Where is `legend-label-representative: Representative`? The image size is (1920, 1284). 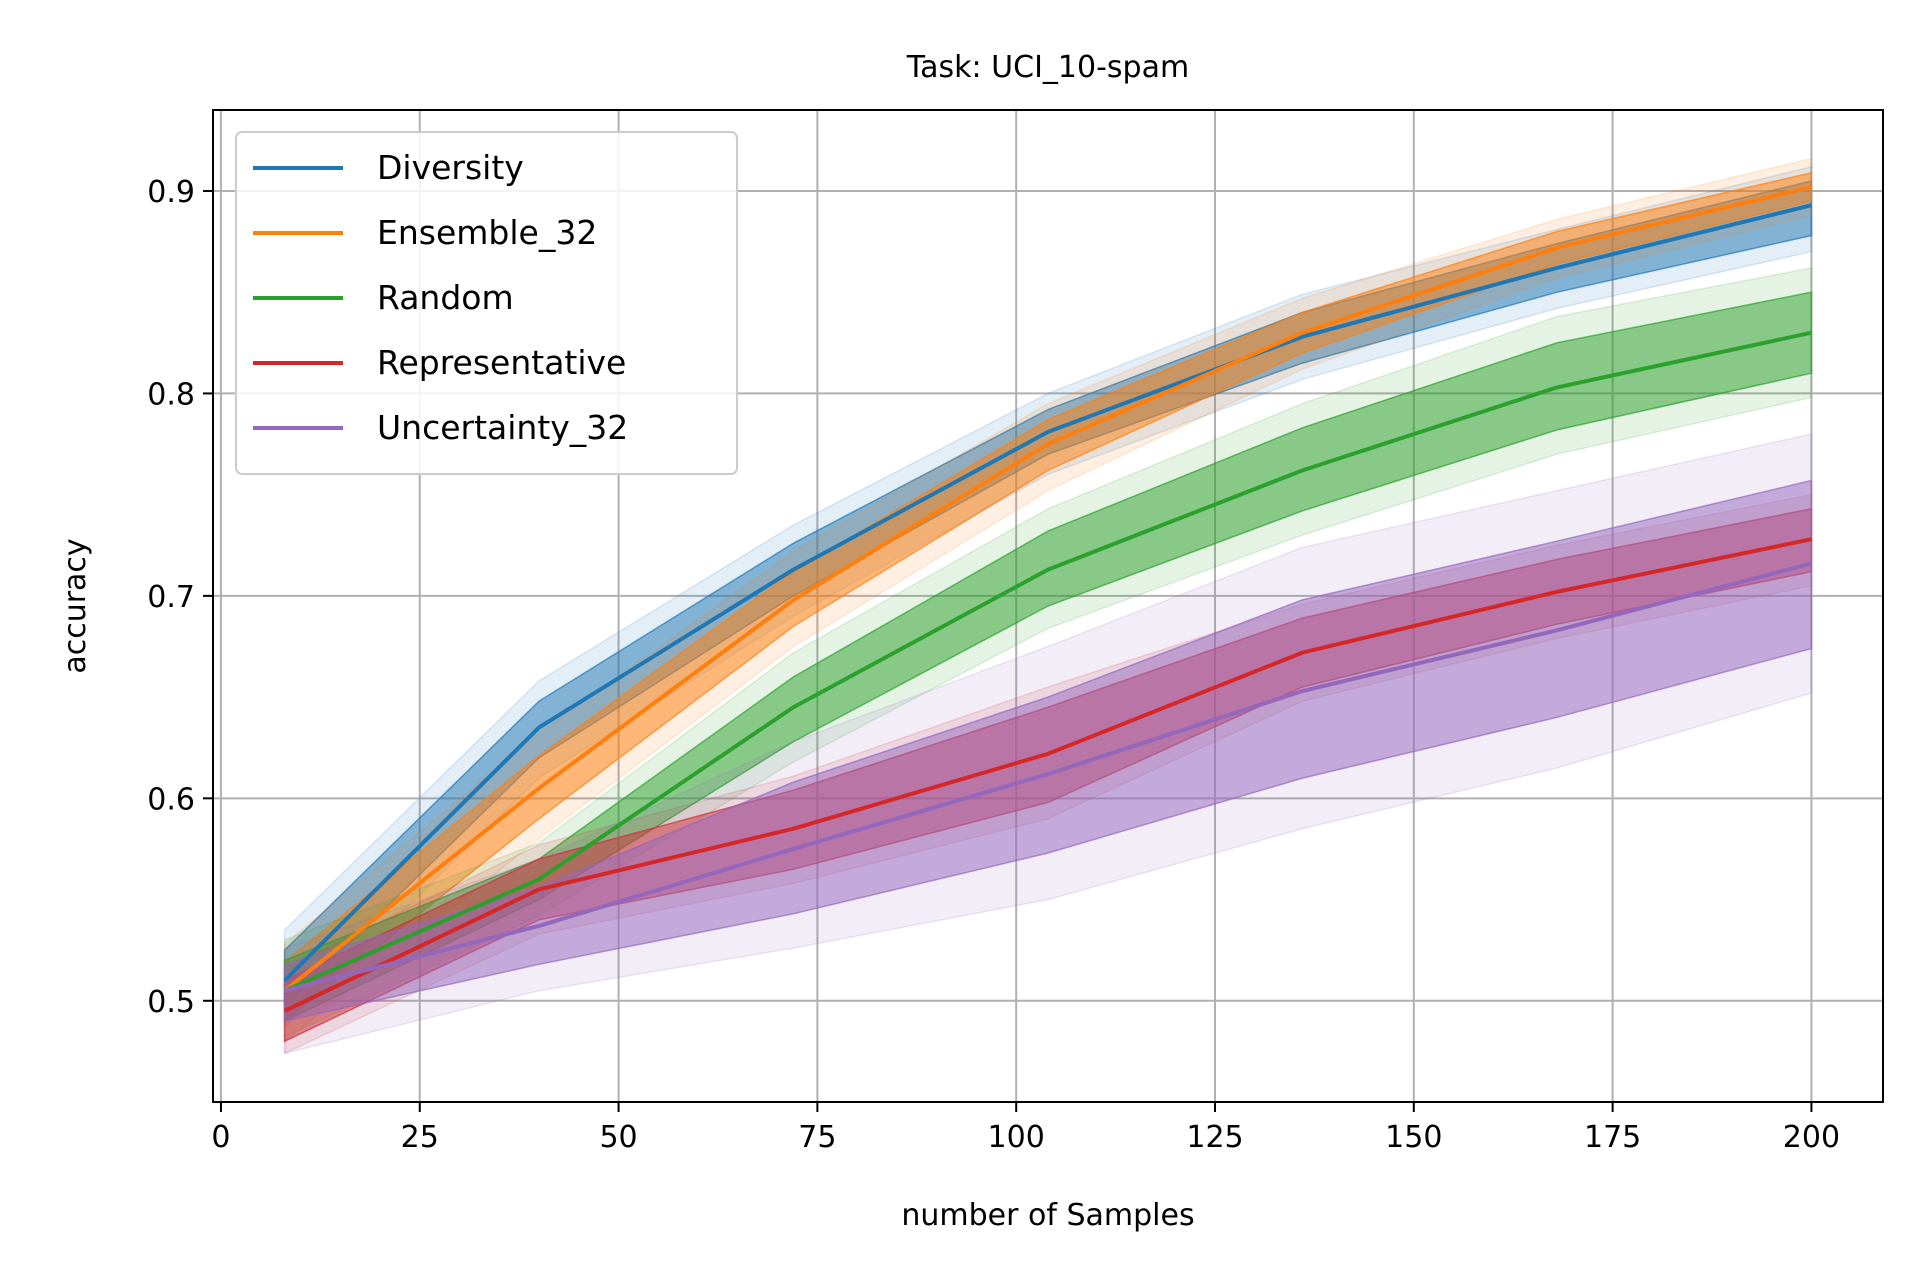 legend-label-representative: Representative is located at coordinates (501, 362).